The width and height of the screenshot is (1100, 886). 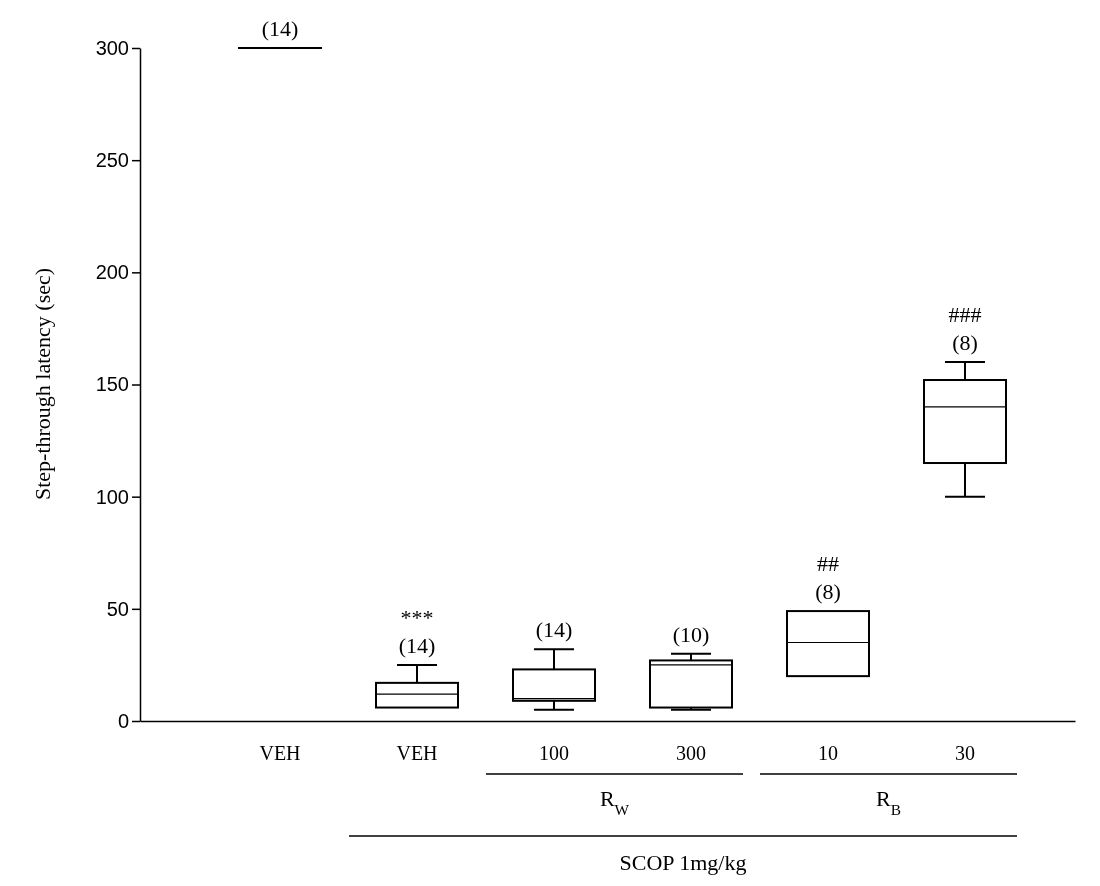 What do you see at coordinates (42, 384) in the screenshot?
I see `y-axis-title: Step-through latency (sec)` at bounding box center [42, 384].